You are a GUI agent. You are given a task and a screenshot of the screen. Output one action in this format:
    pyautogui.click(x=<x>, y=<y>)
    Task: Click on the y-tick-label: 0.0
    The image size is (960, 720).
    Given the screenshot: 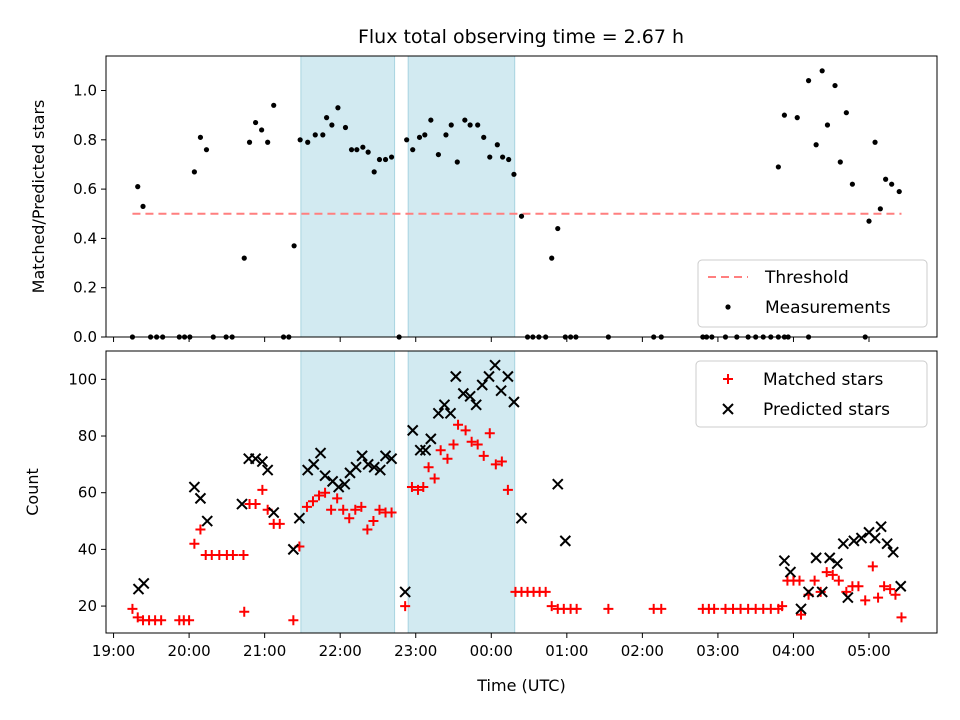 What is the action you would take?
    pyautogui.click(x=85, y=337)
    